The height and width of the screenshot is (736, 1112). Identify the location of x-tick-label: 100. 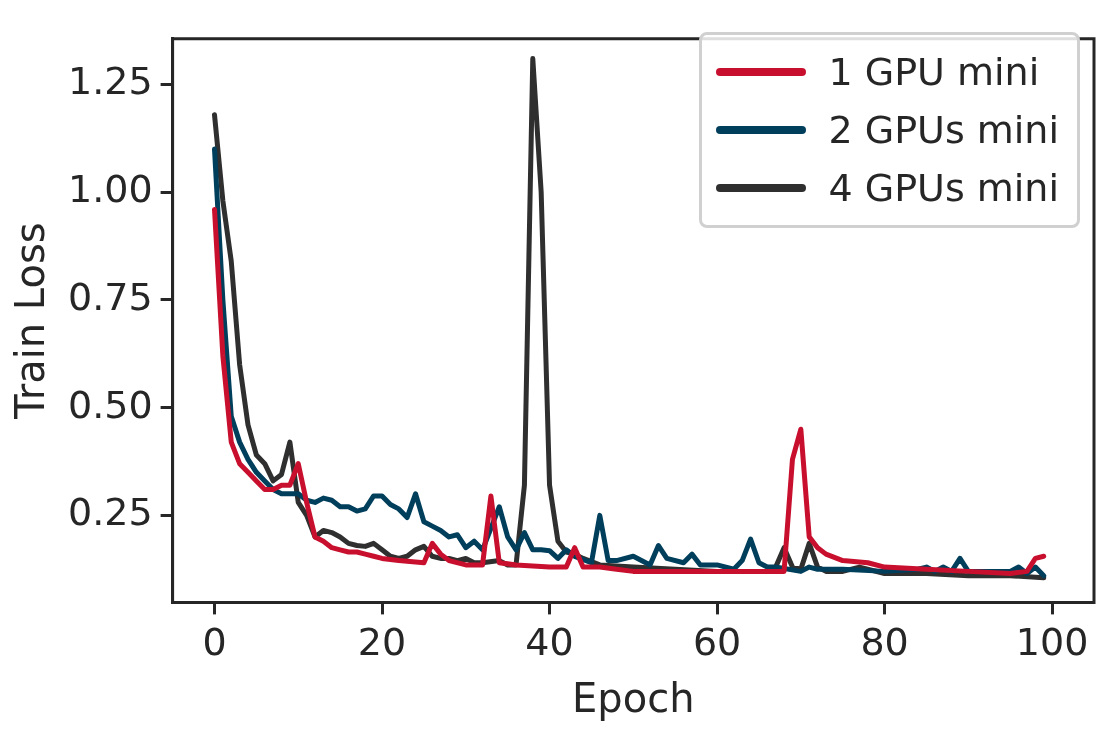
(1052, 642).